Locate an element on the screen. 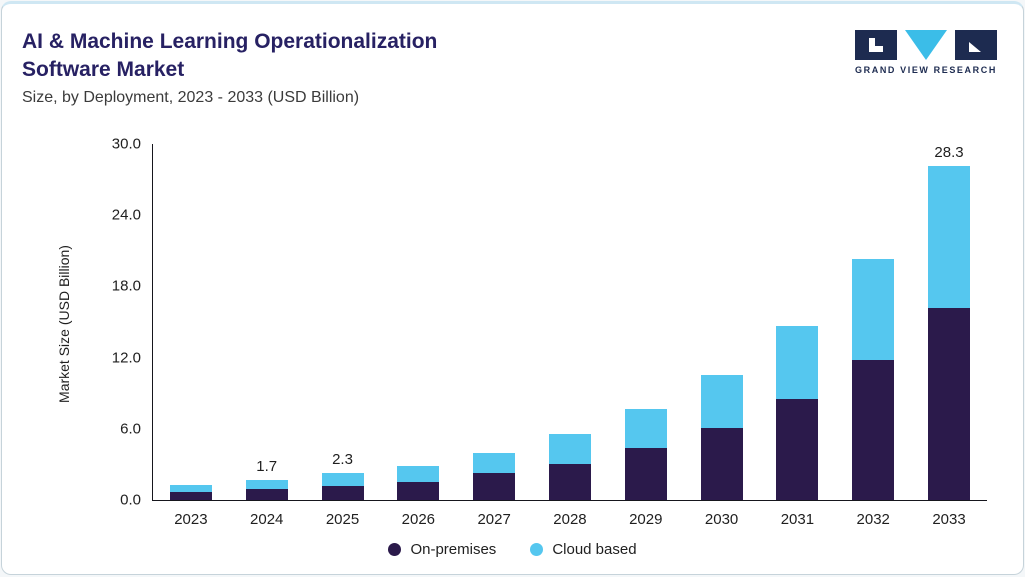  x-axis-tick-label: 2031 is located at coordinates (797, 519).